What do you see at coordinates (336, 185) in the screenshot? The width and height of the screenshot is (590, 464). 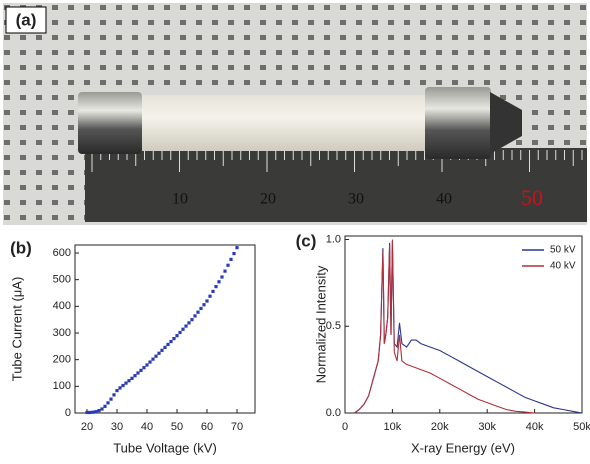 I see `ruler` at bounding box center [336, 185].